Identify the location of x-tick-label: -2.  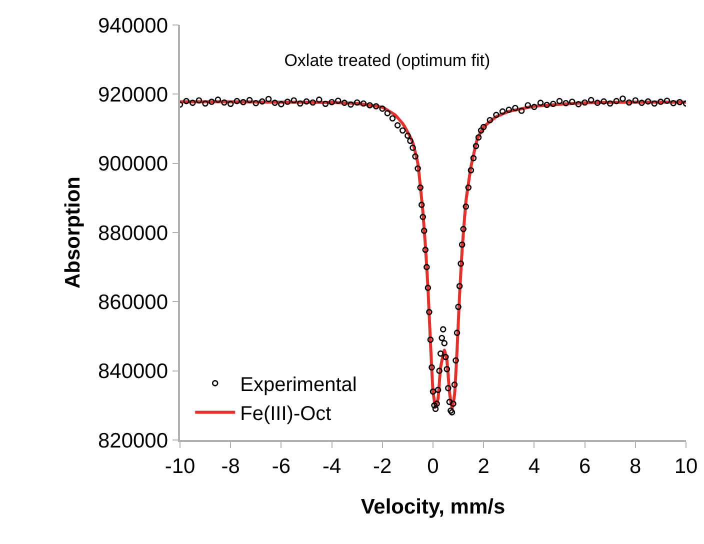
(382, 466).